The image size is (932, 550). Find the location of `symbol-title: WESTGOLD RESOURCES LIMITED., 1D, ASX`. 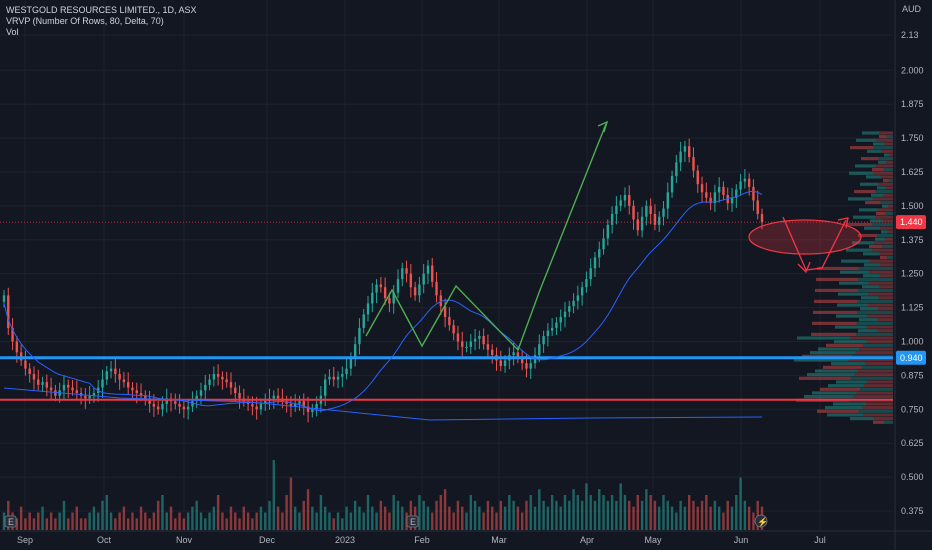

symbol-title: WESTGOLD RESOURCES LIMITED., 1D, ASX is located at coordinates (101, 10).